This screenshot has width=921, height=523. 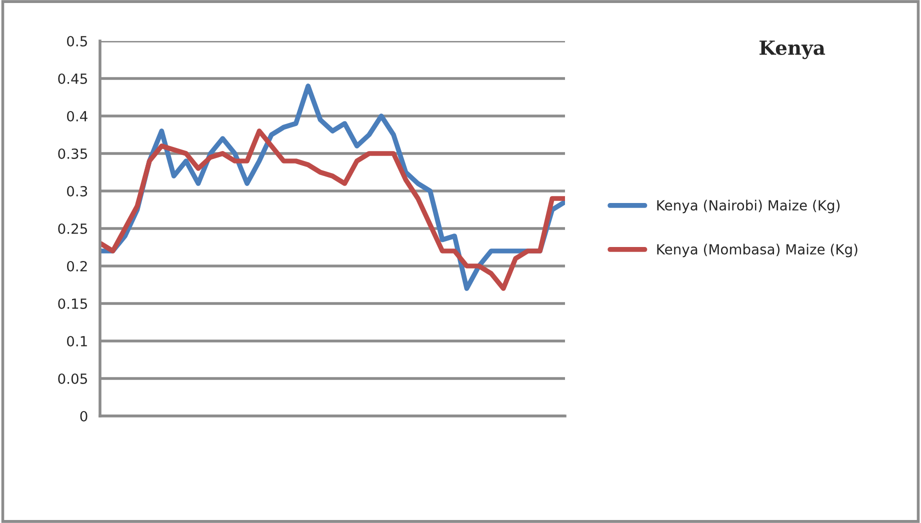 I want to click on y-tick-label: 0.1, so click(x=77, y=341).